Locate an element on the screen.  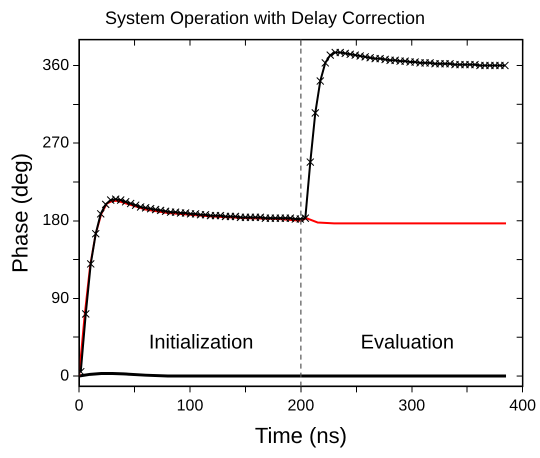
x-tick-label: 400 is located at coordinates (522, 405).